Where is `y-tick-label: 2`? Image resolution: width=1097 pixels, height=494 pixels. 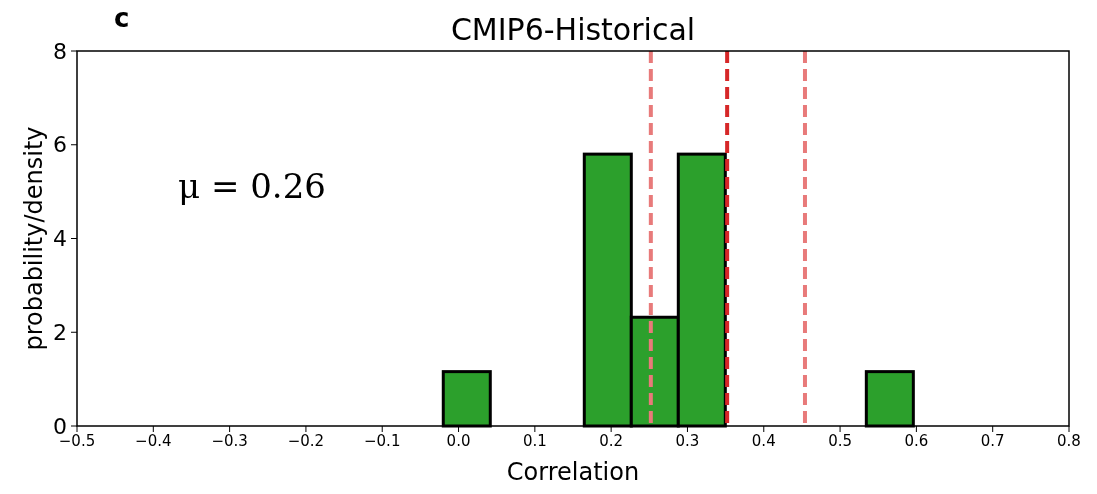
y-tick-label: 2 is located at coordinates (60, 332).